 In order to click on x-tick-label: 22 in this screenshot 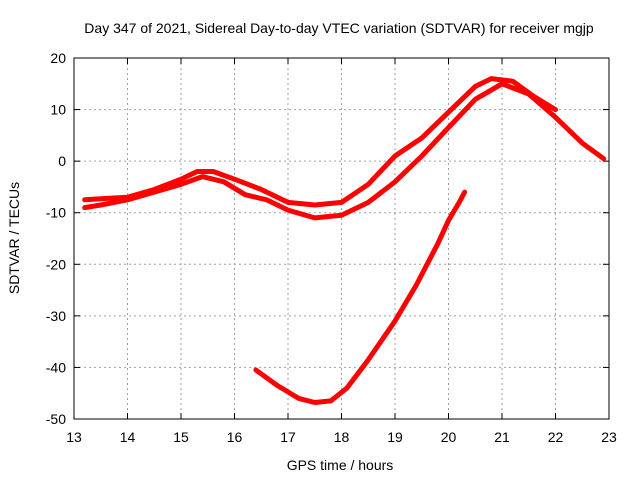, I will do `click(556, 437)`.